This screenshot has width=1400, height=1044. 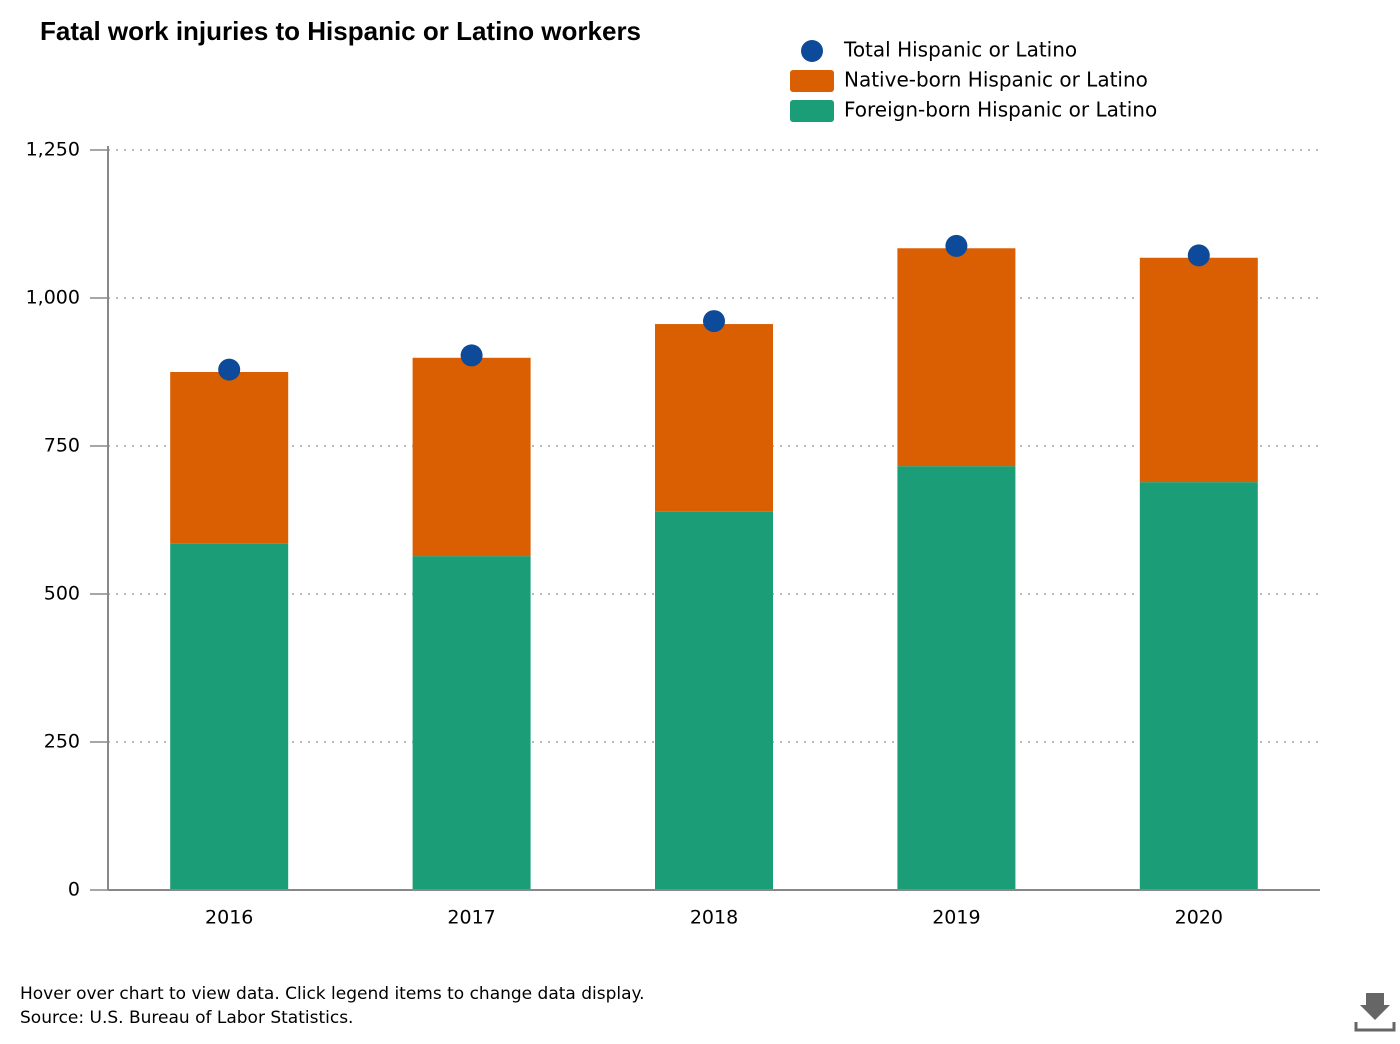 I want to click on legend-label: Native-born Hispanic or Latino, so click(x=996, y=80).